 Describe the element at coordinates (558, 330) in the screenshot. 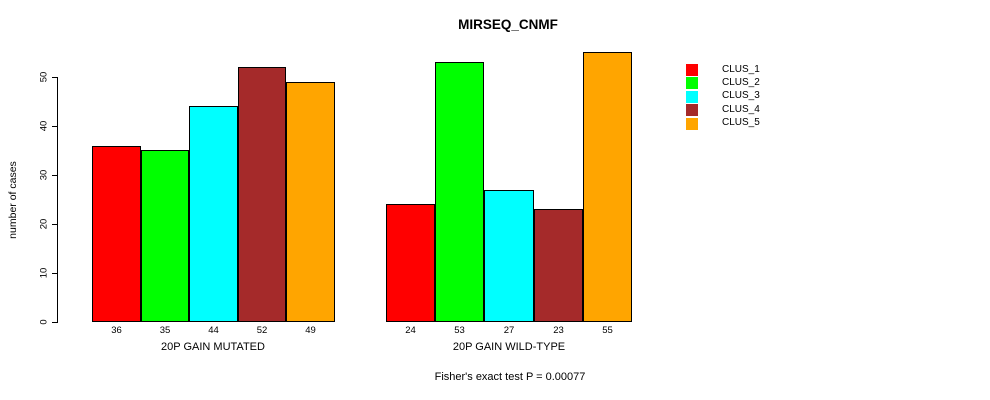

I see `bar-value-label: 23` at that location.